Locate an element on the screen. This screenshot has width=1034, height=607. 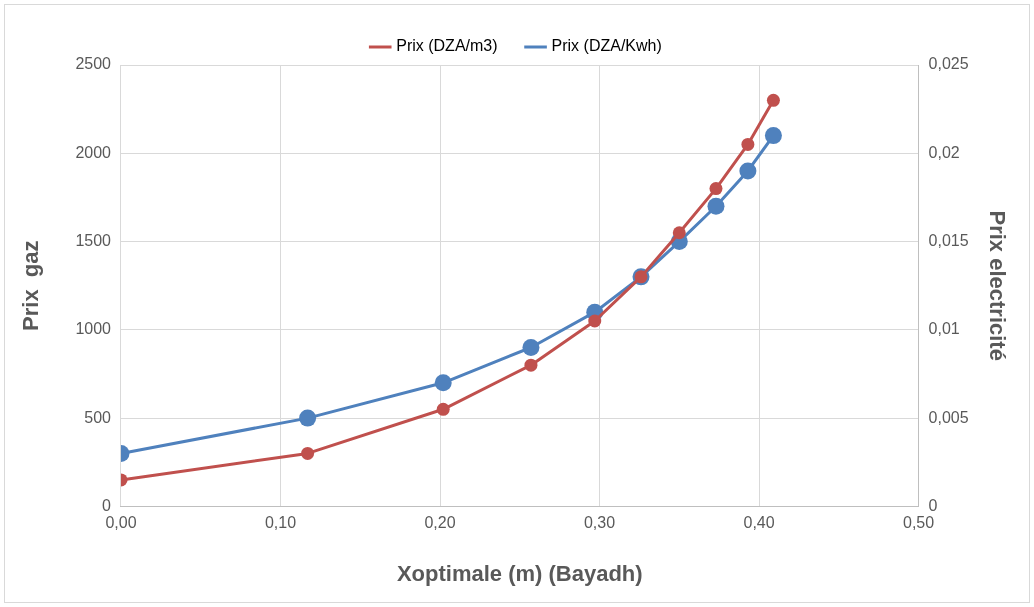
y-tick-label: 1500 is located at coordinates (93, 240).